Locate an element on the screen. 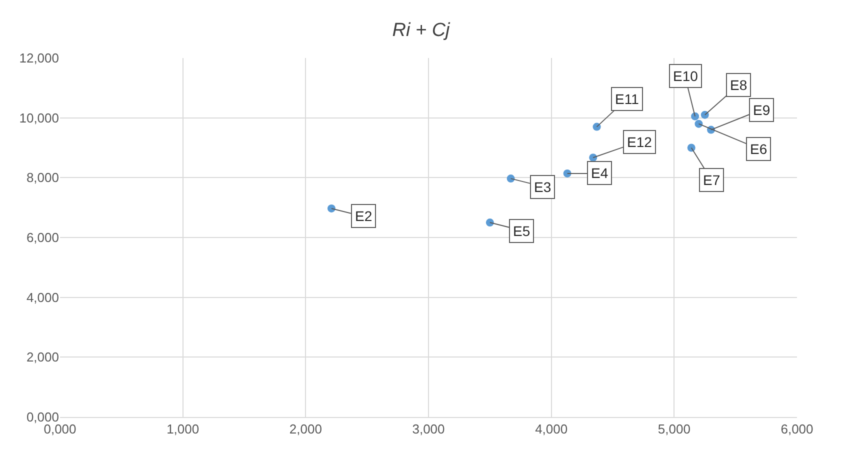 The height and width of the screenshot is (452, 842). annotation: E7 is located at coordinates (711, 180).